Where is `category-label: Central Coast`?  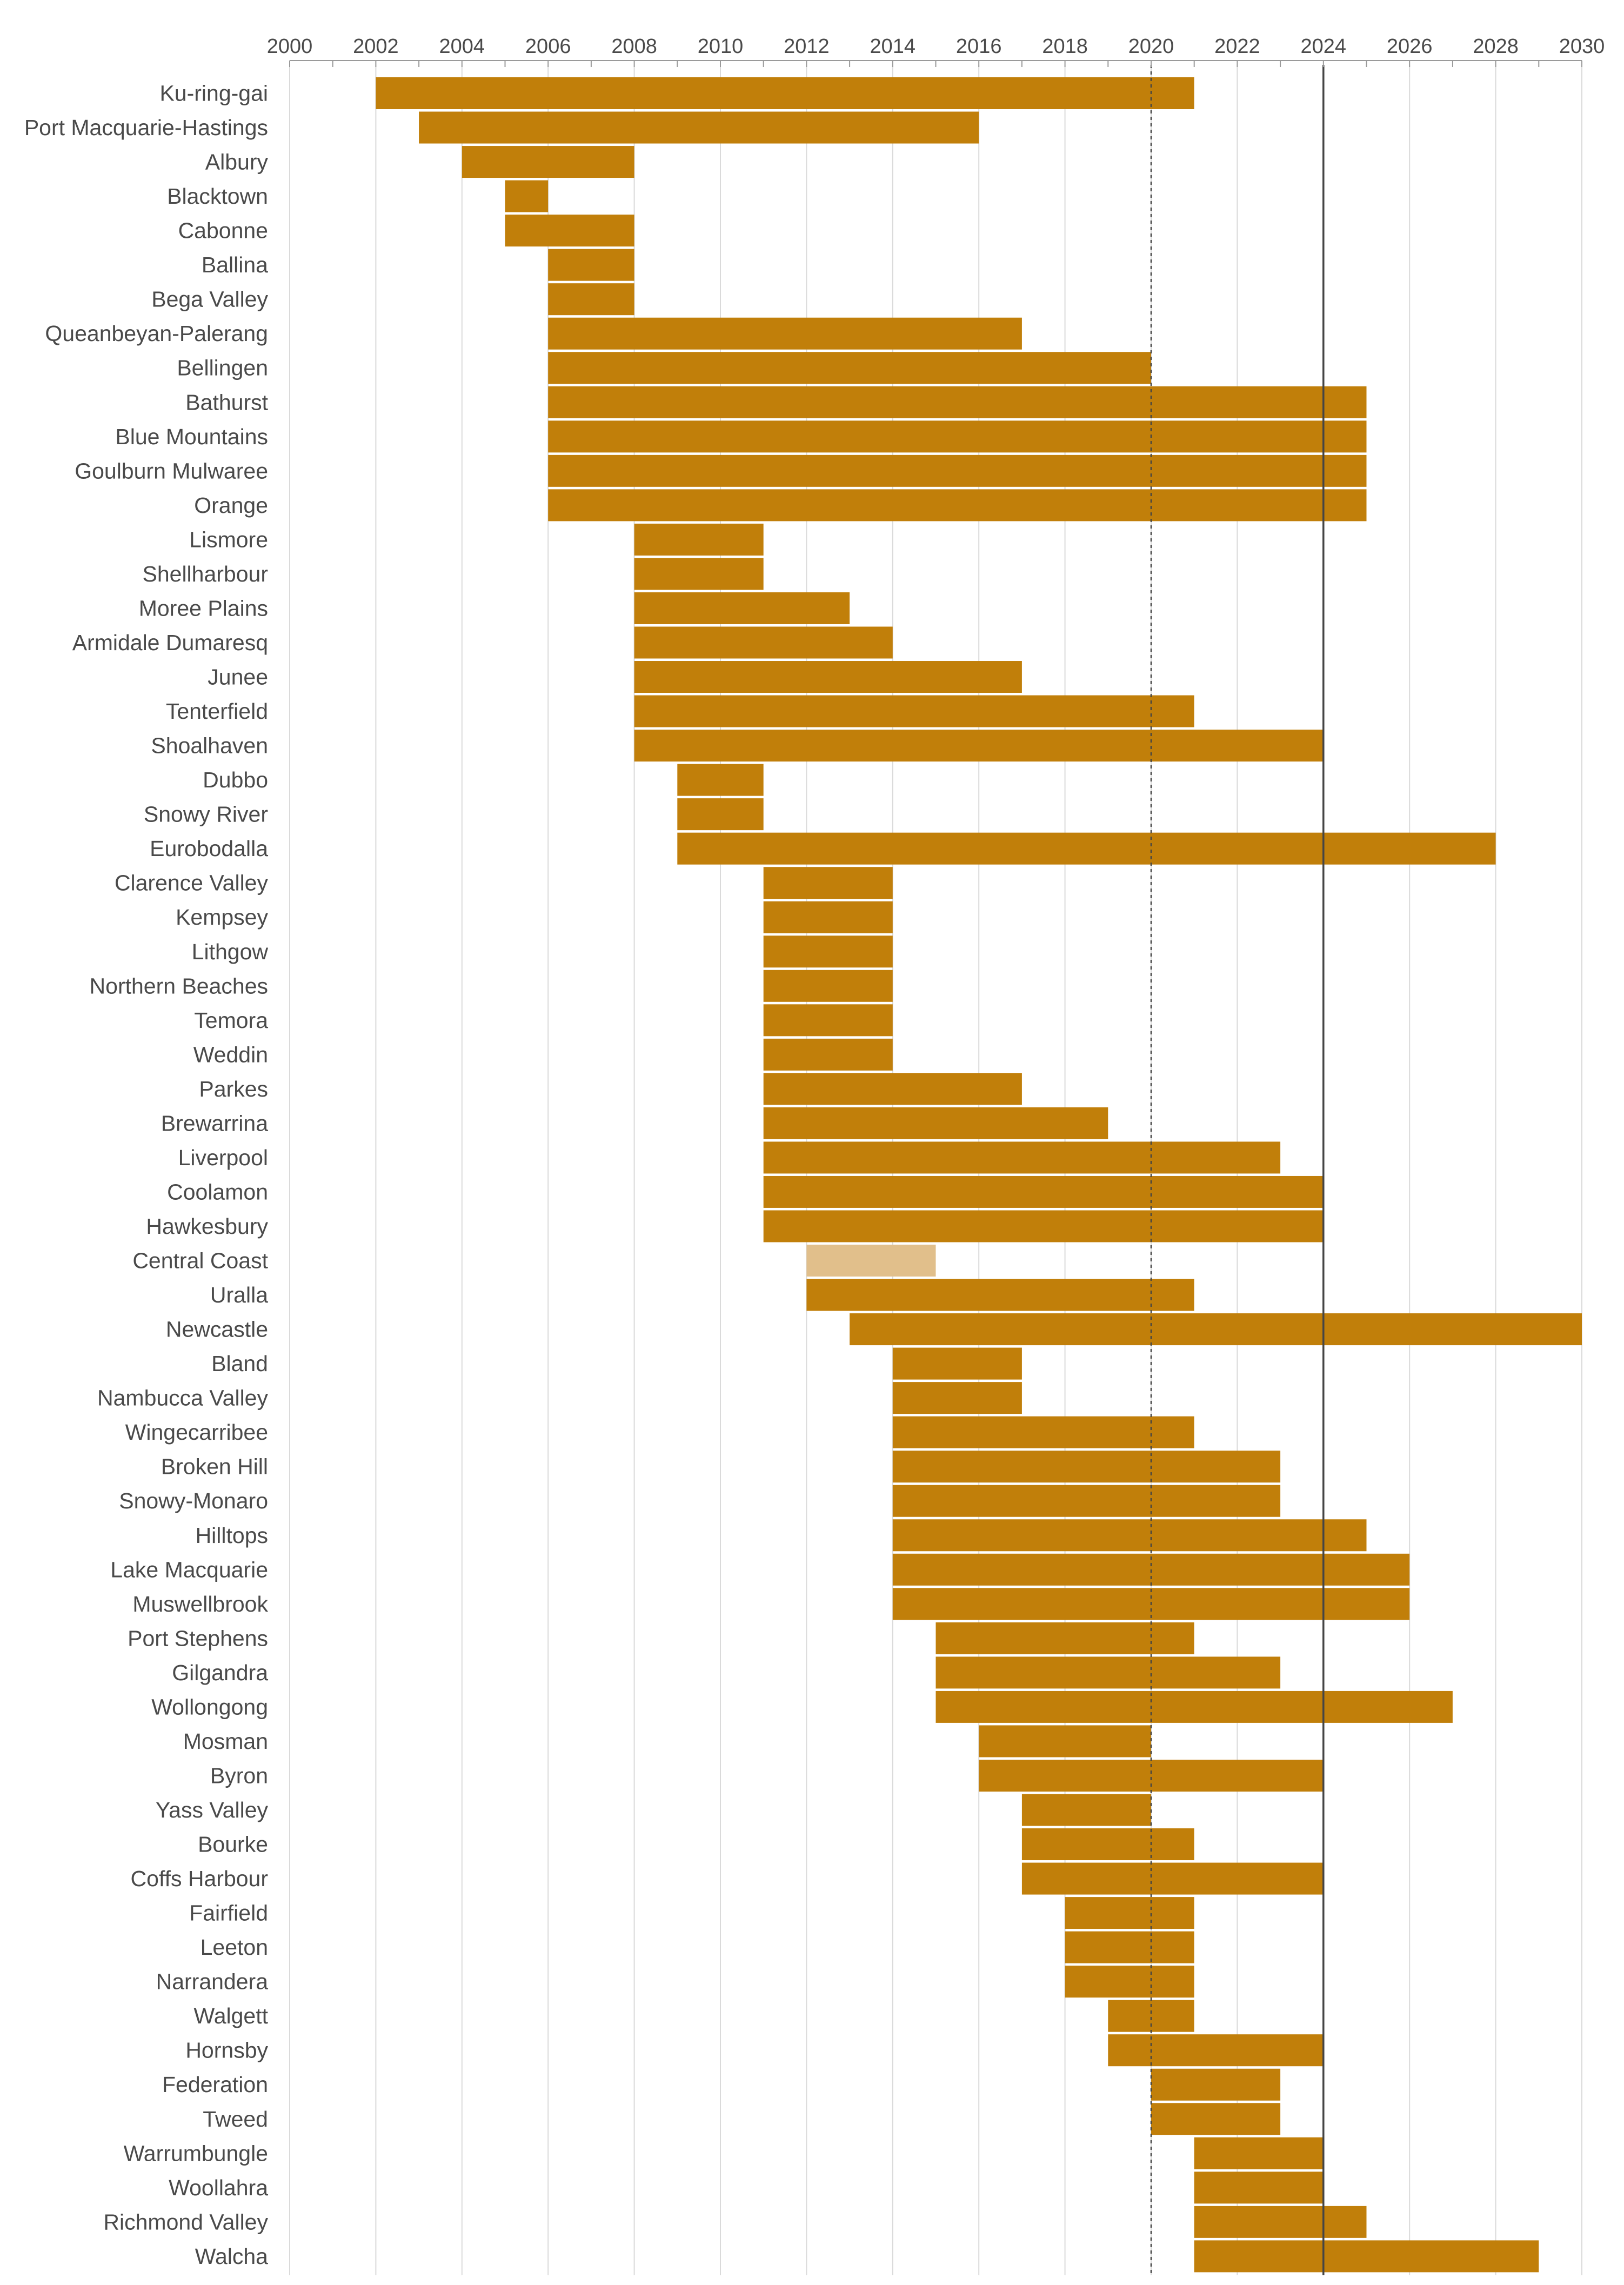
category-label: Central Coast is located at coordinates (200, 1260).